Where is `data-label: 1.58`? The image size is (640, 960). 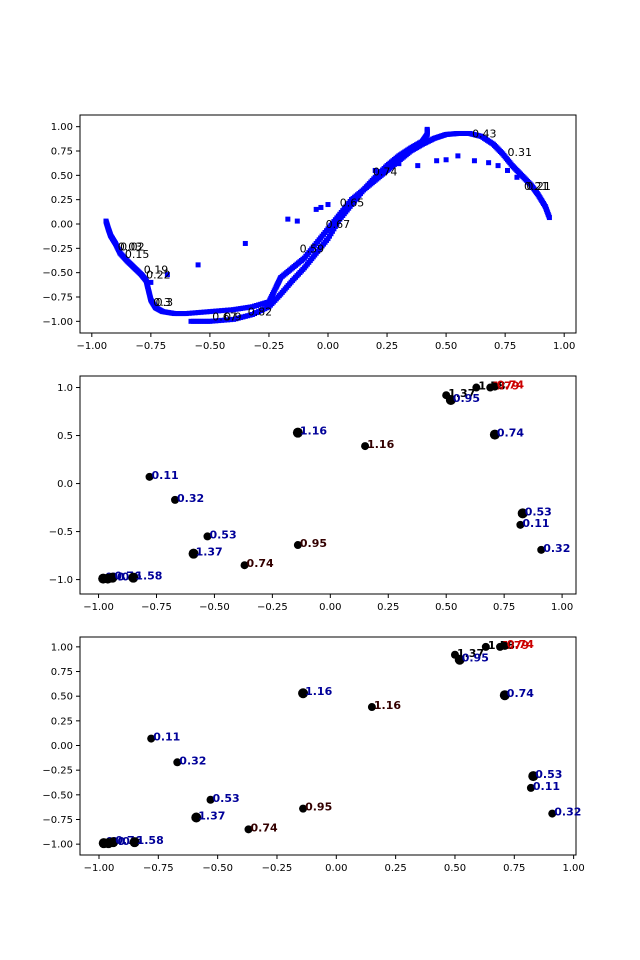
data-label: 1.58 is located at coordinates (148, 576).